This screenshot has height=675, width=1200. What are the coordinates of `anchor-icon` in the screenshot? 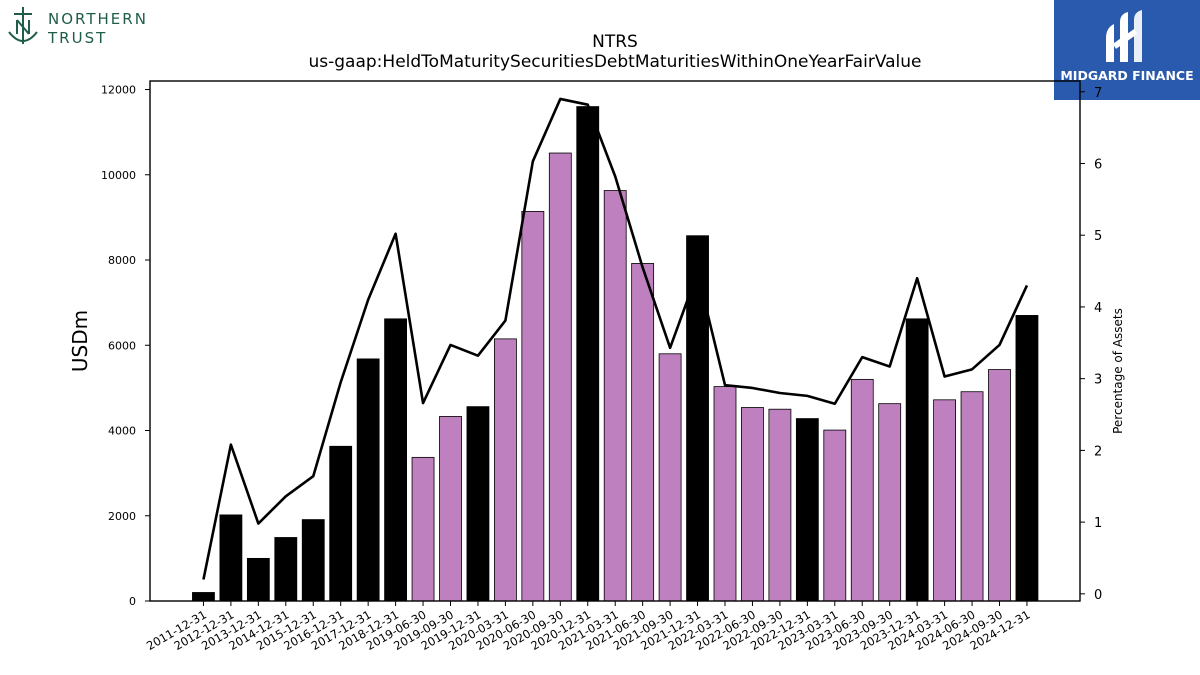 It's located at (23, 25).